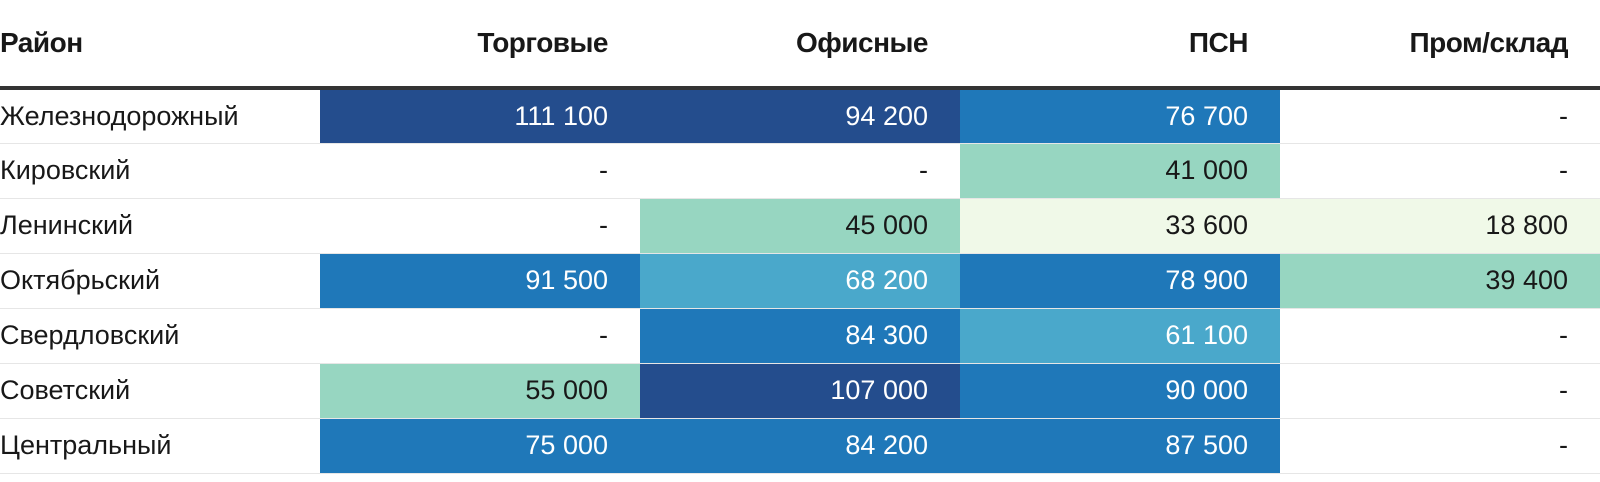 The width and height of the screenshot is (1600, 482). What do you see at coordinates (160, 391) in the screenshot?
I see `district-name-cell: Советский` at bounding box center [160, 391].